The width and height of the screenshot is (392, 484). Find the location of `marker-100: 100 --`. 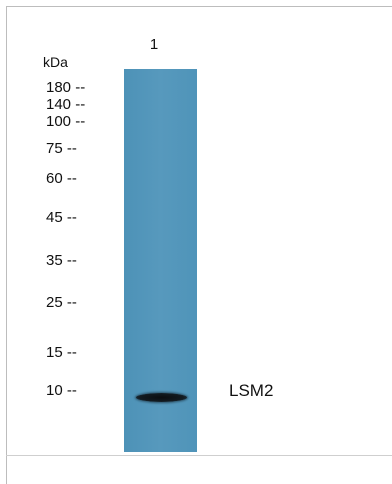

marker-100: 100 -- is located at coordinates (65, 121).